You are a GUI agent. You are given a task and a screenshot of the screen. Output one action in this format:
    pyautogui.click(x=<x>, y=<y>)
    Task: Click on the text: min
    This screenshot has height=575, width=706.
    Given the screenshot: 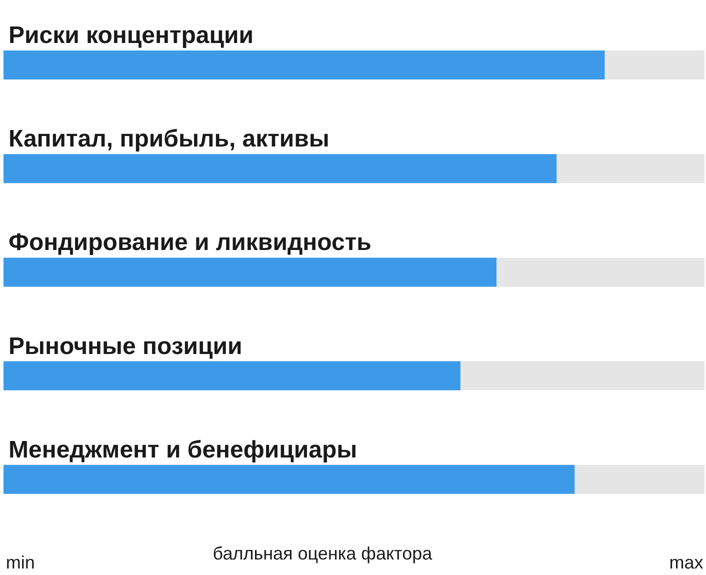 What is the action you would take?
    pyautogui.click(x=20, y=562)
    